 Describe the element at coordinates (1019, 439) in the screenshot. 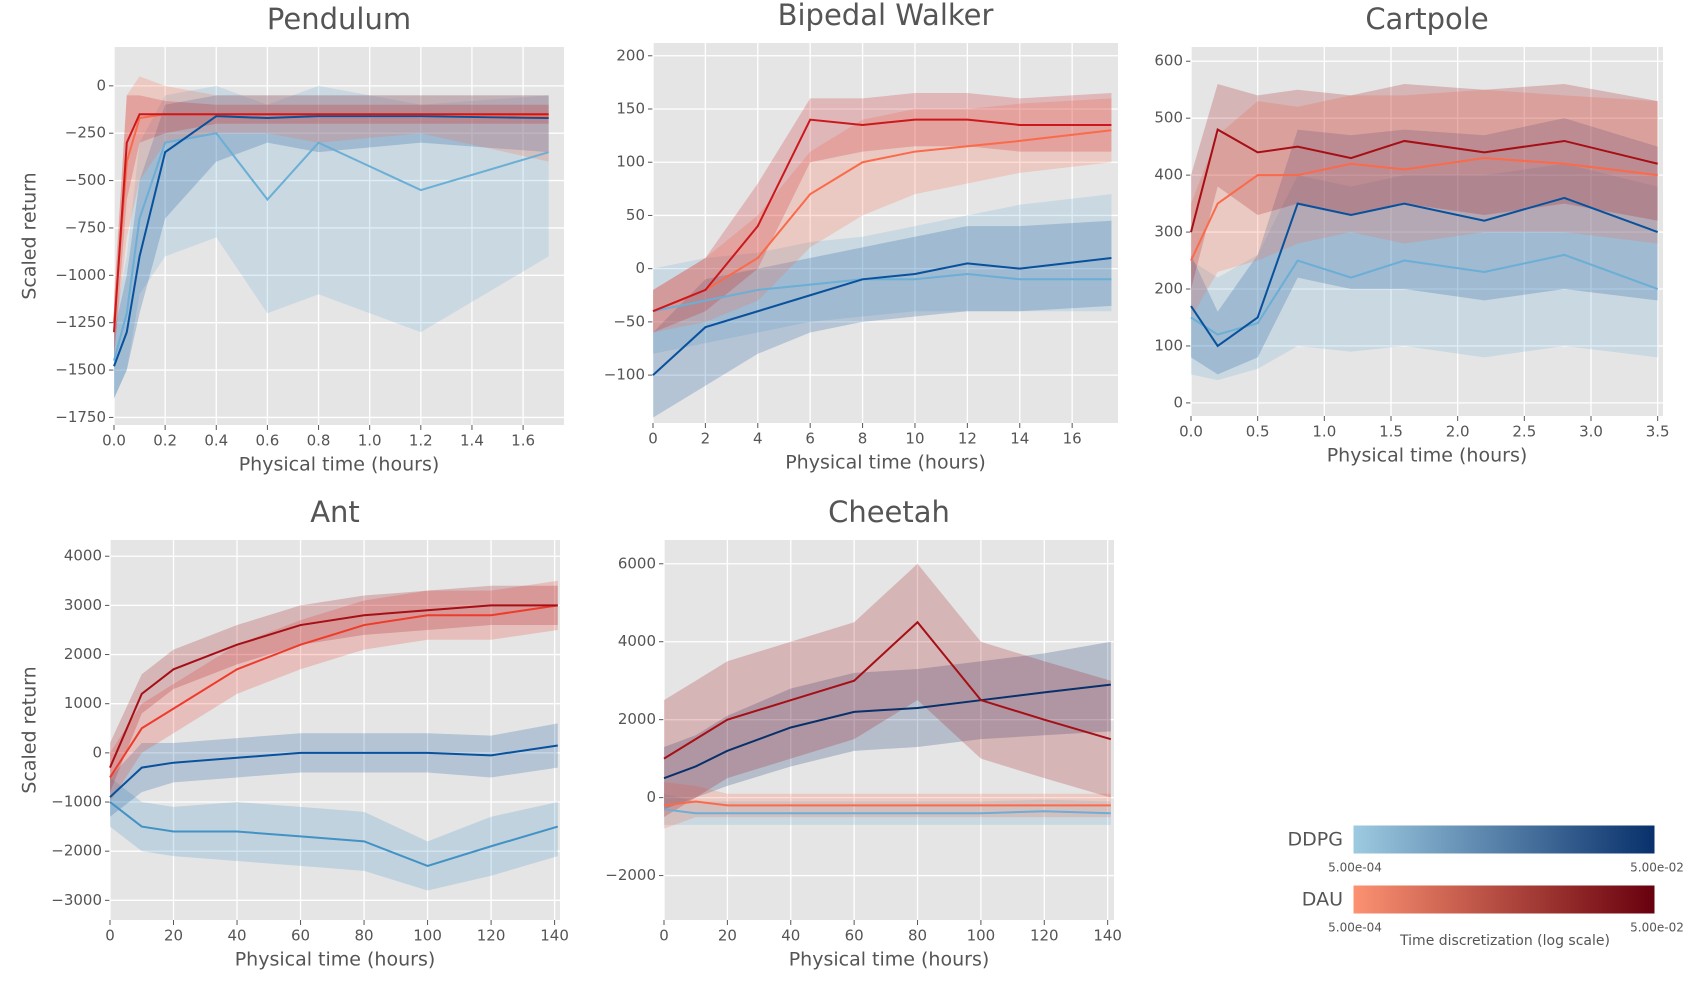

I see `x-tick-label: 14` at that location.